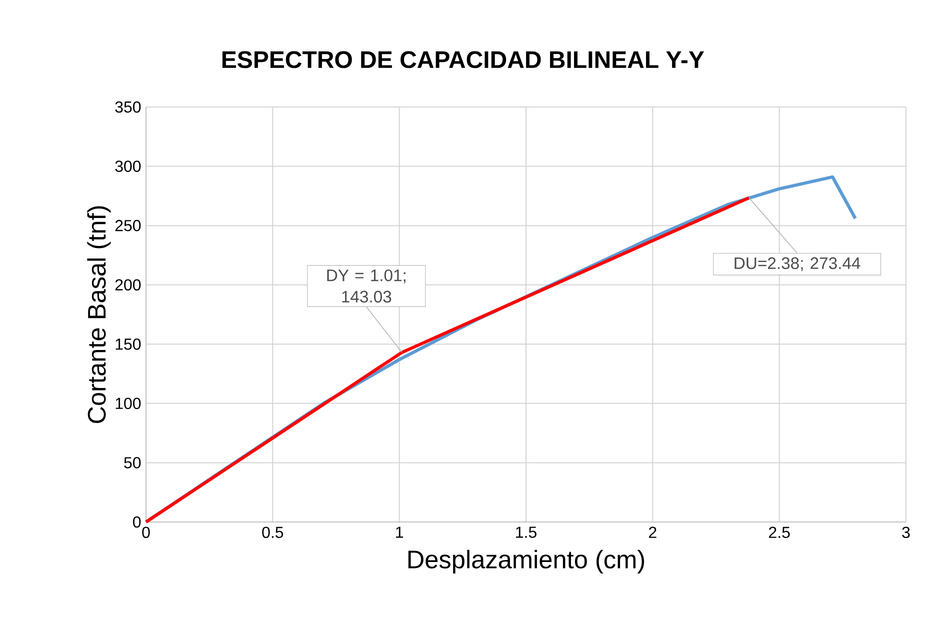 This screenshot has width=927, height=637. I want to click on y-axis-title: Cortante Basal (tnf), so click(99, 315).